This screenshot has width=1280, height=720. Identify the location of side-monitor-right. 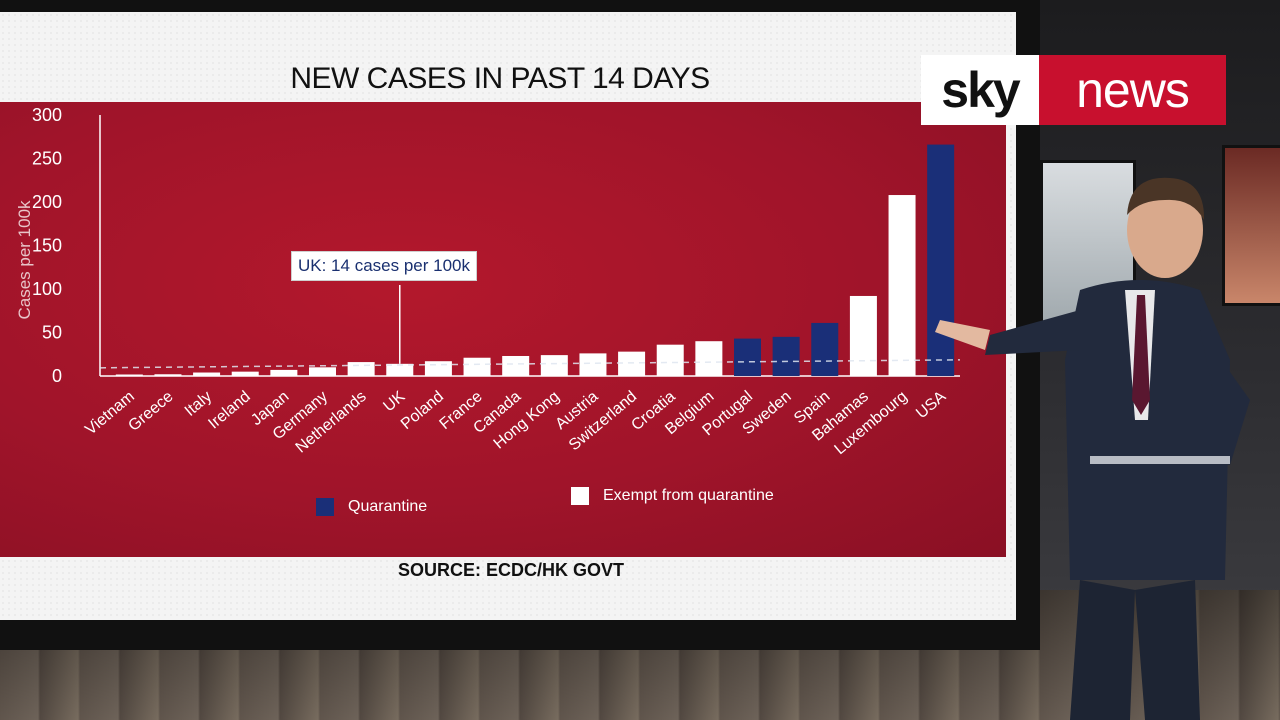
(1251, 225).